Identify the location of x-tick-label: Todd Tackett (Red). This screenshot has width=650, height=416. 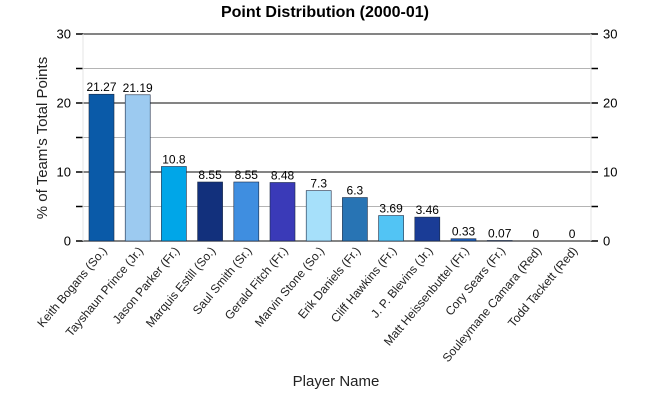
(542, 287).